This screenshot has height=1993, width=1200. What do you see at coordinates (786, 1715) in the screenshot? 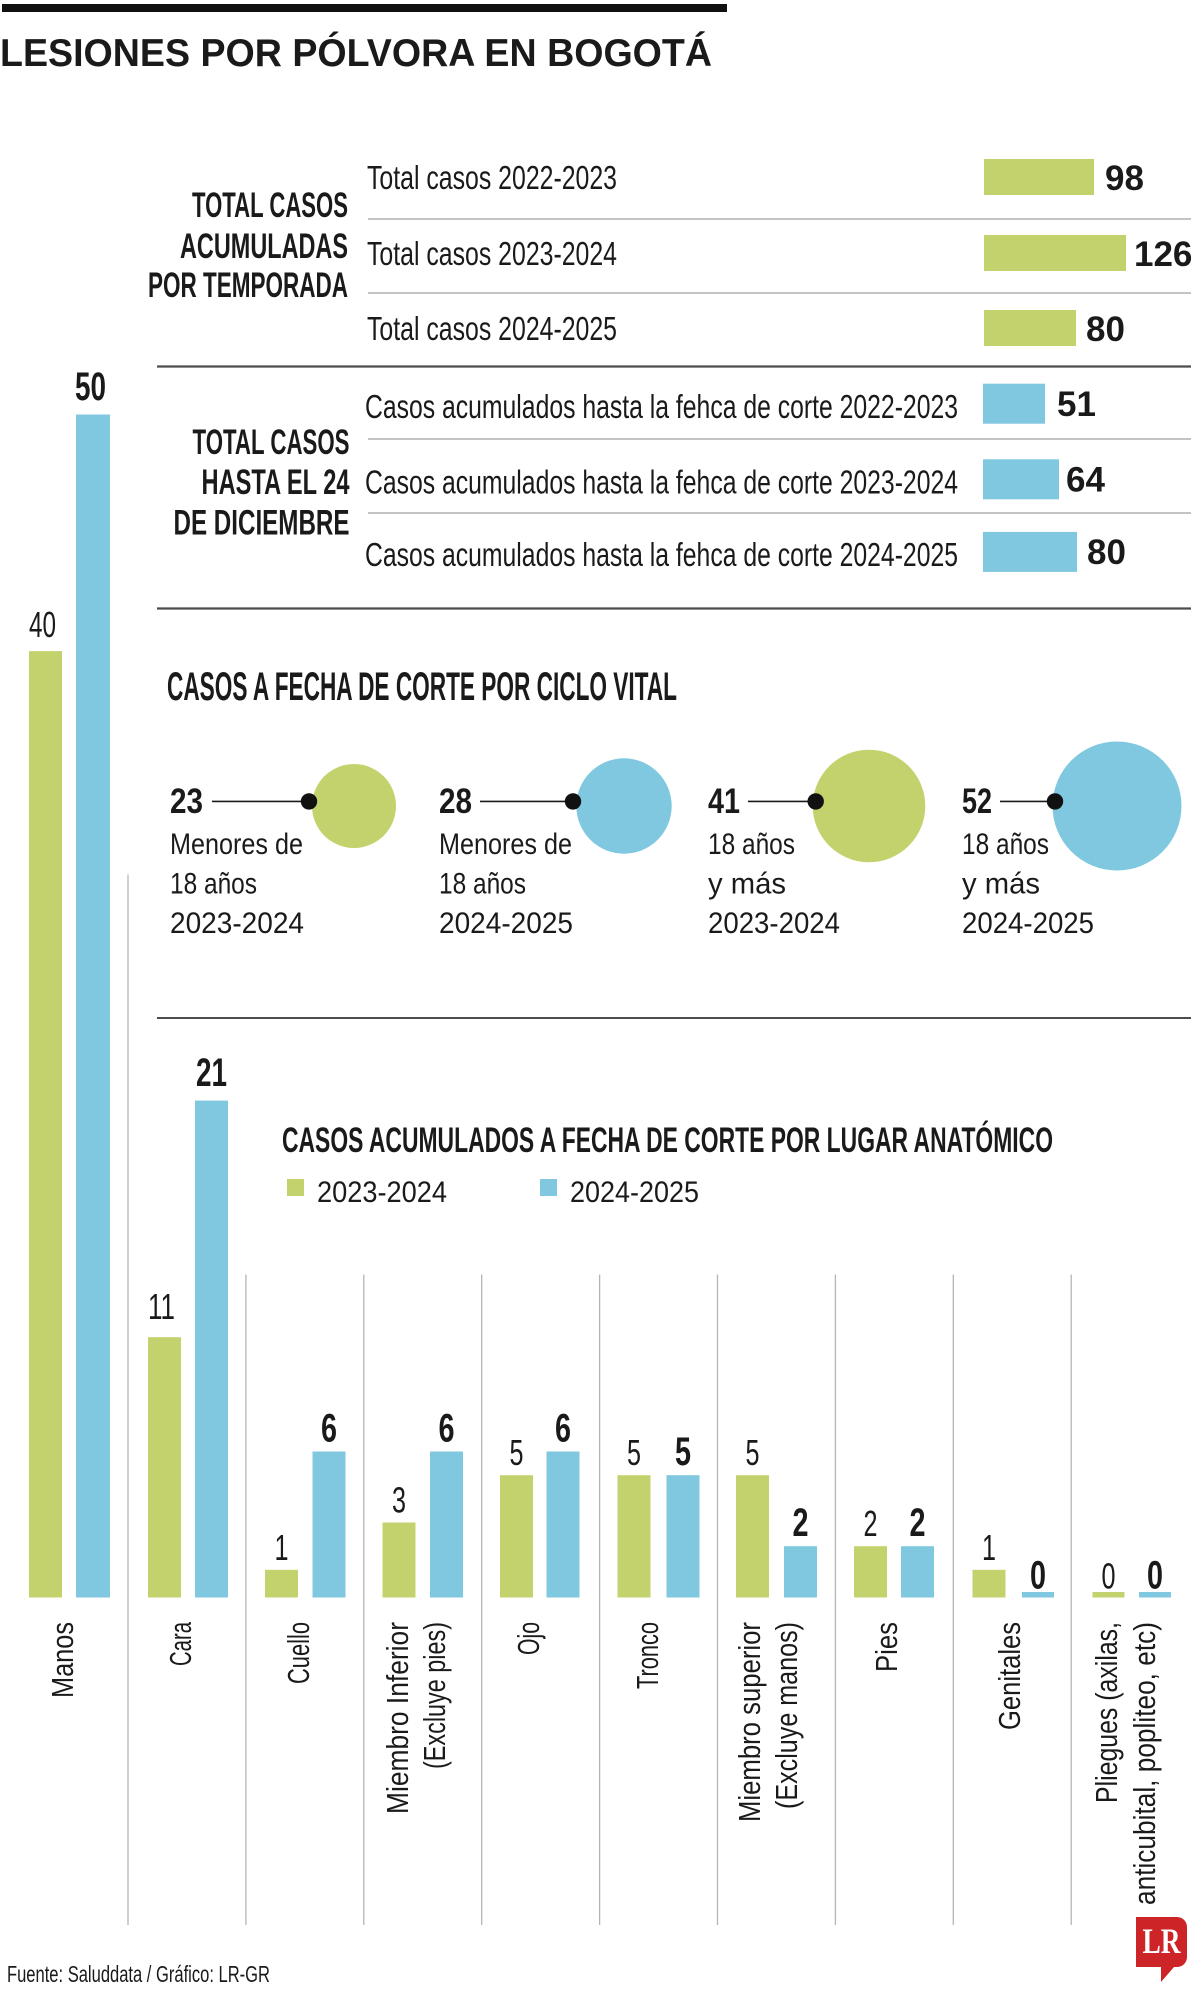
I see `svg-text: (Excluye manos)` at bounding box center [786, 1715].